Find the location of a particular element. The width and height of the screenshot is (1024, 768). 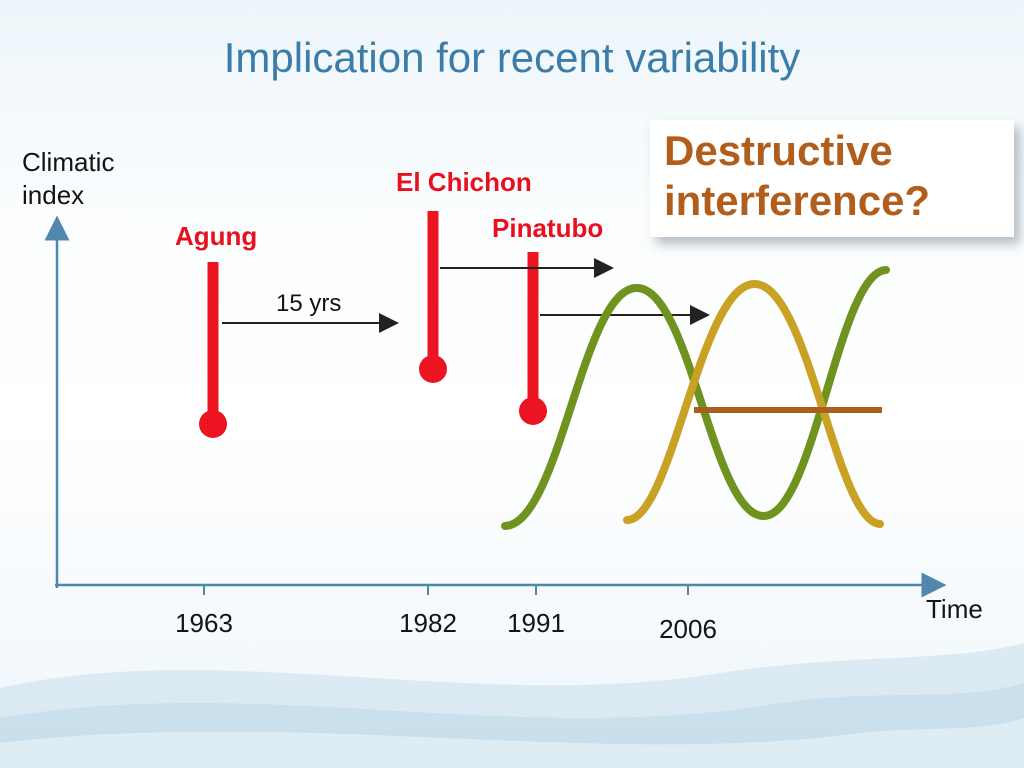

y-axis-label: Climatic index is located at coordinates (68, 178).